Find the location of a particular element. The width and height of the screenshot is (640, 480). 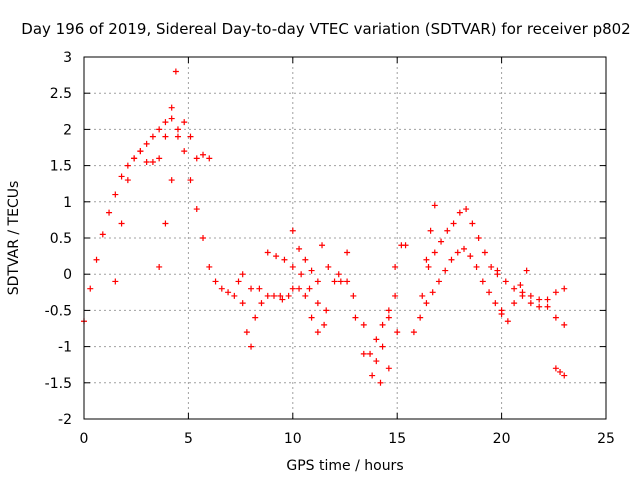

x-tick-label: 15 is located at coordinates (397, 439).